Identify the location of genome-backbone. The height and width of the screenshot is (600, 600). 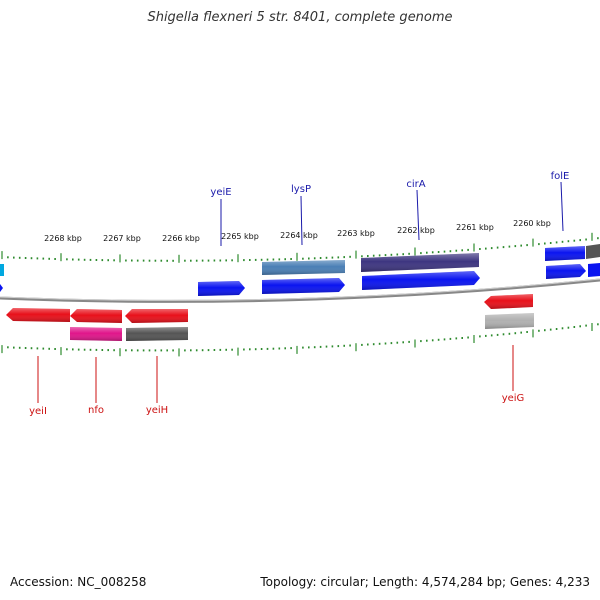
(300, 290).